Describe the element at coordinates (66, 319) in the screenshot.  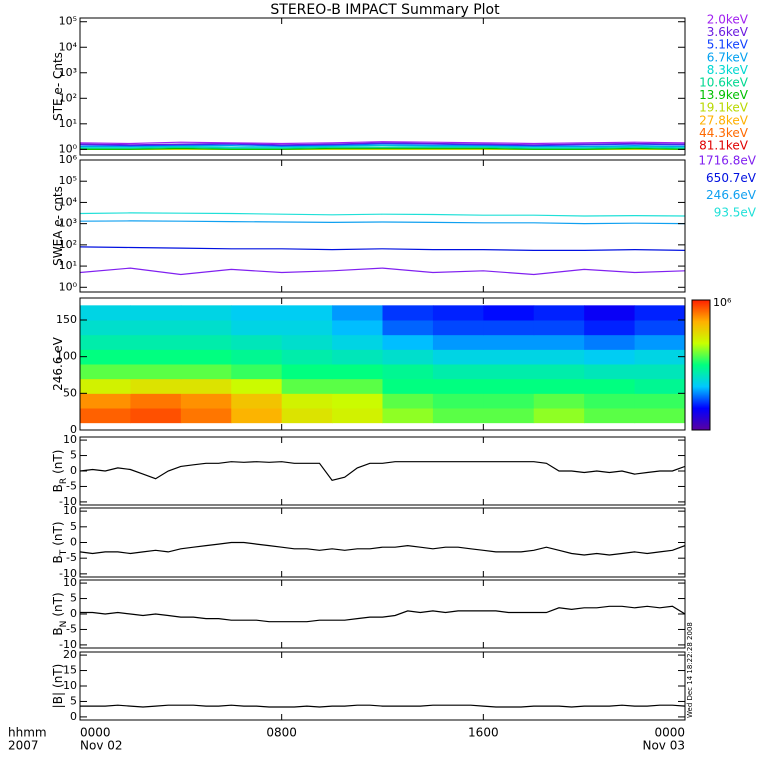
I see `y-tick-label: 150` at that location.